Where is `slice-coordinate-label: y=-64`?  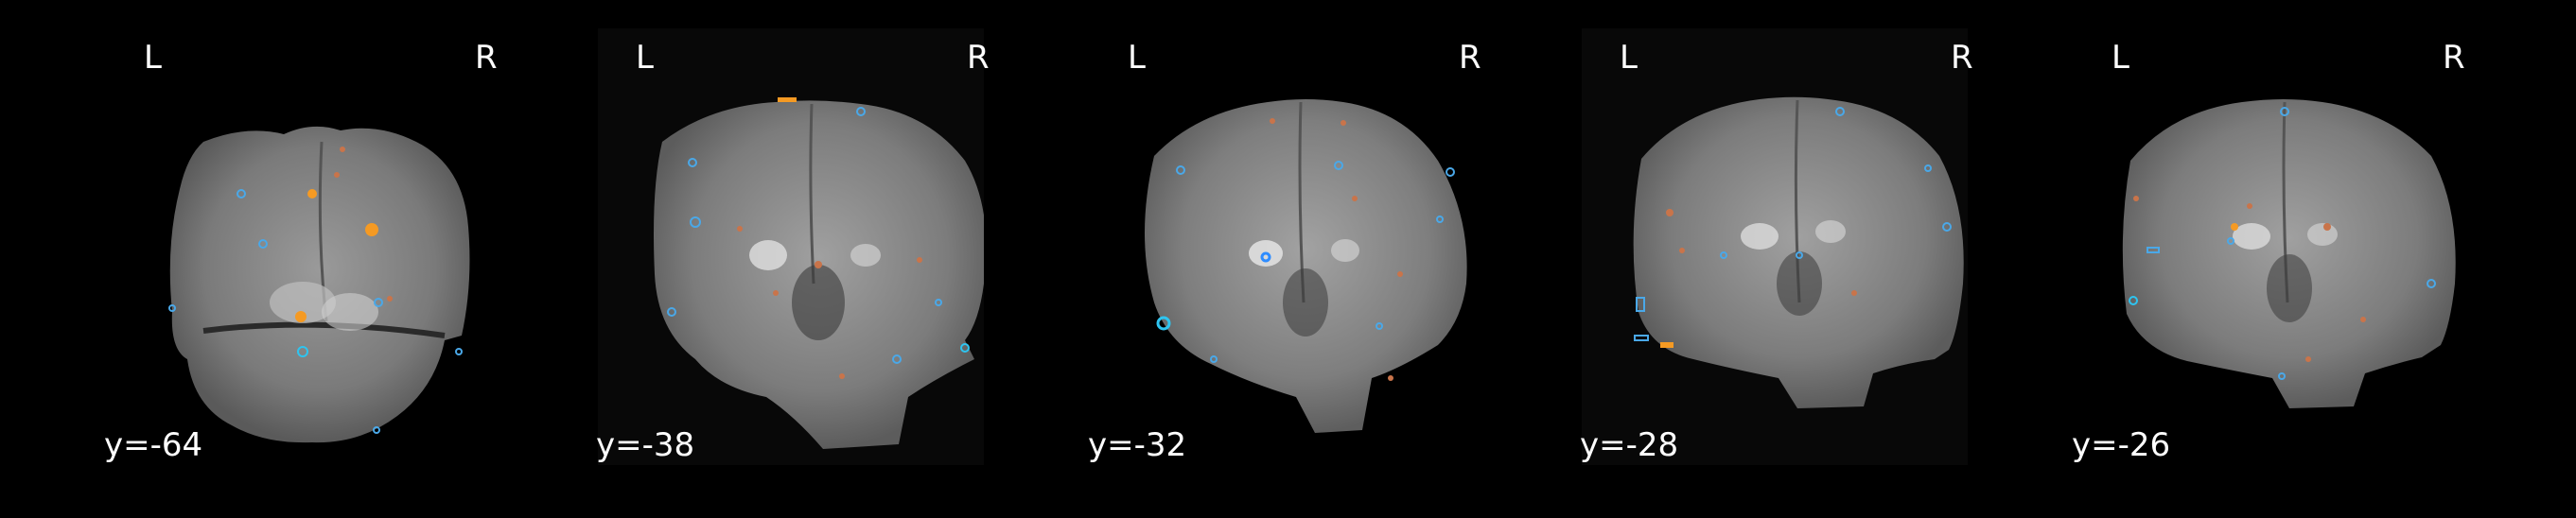
slice-coordinate-label: y=-64 is located at coordinates (153, 445).